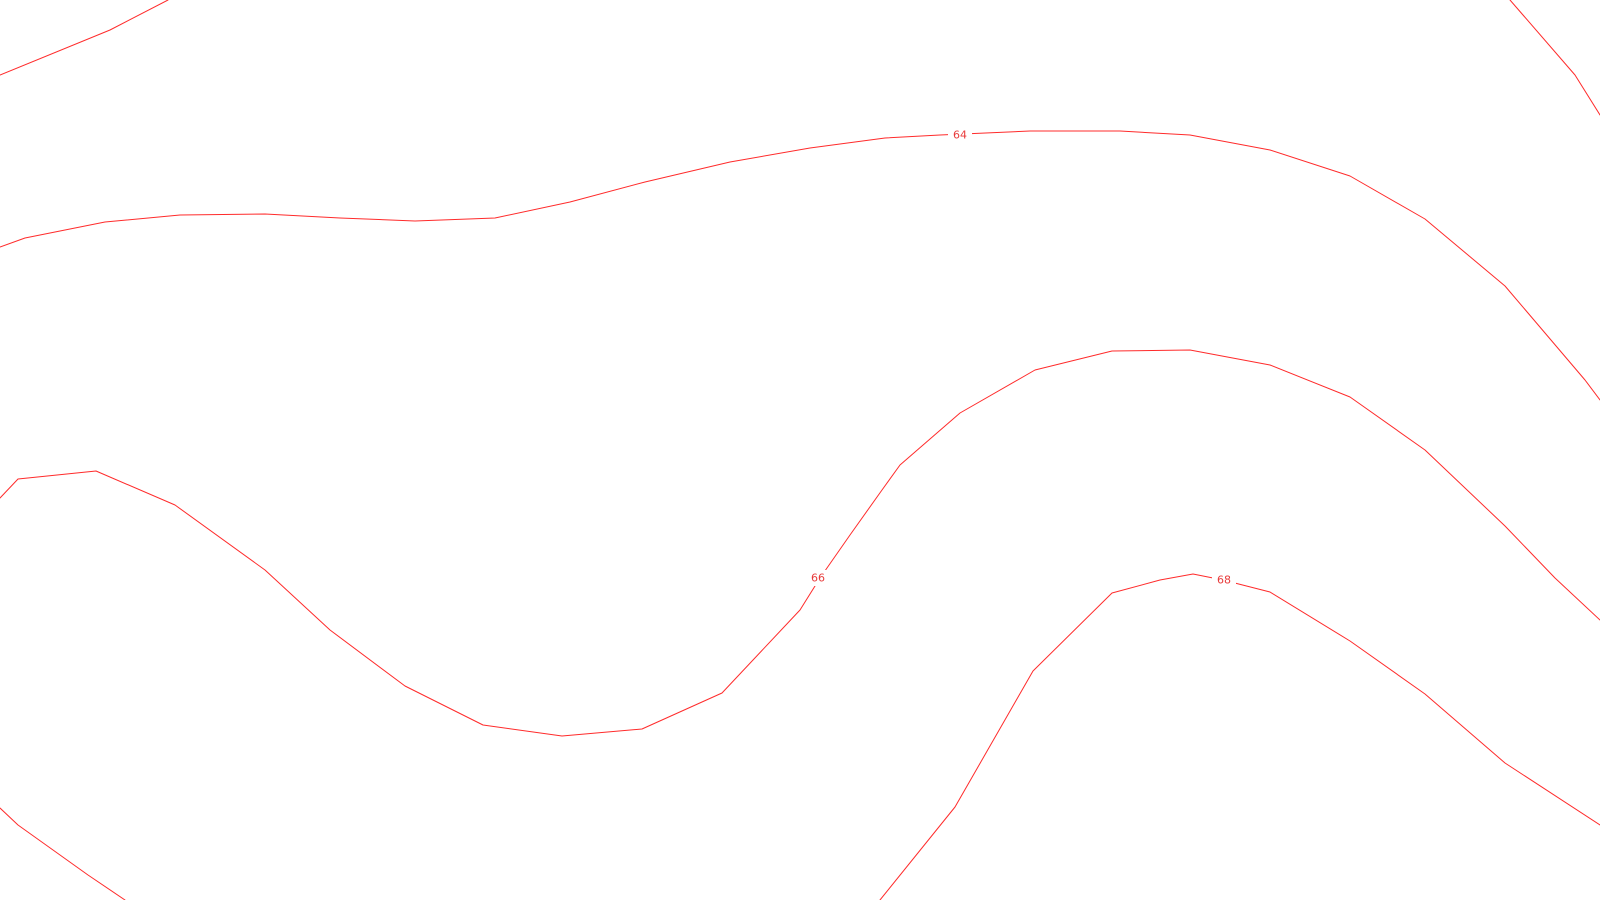  I want to click on contour-label-66: 66, so click(818, 578).